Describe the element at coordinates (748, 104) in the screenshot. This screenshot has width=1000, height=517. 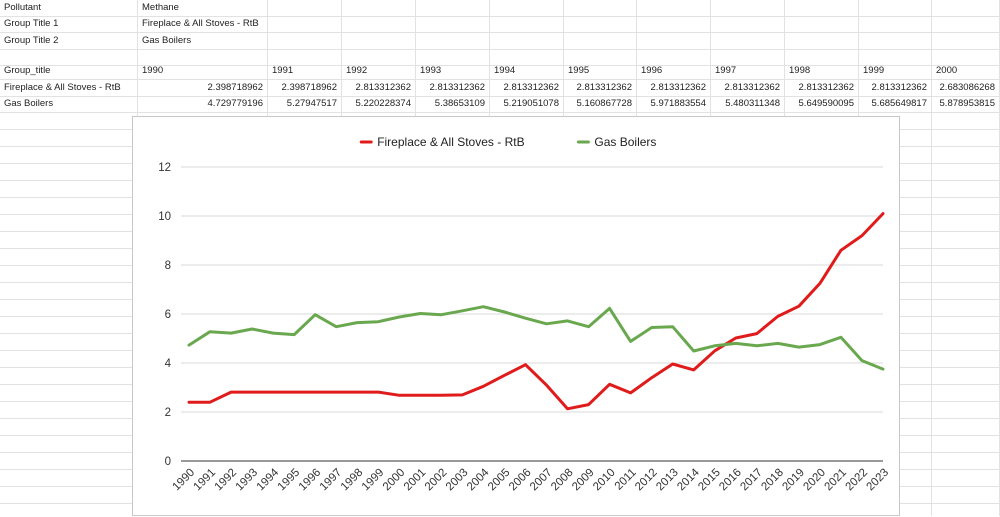
I see `sheet-cell: 5.480311348` at that location.